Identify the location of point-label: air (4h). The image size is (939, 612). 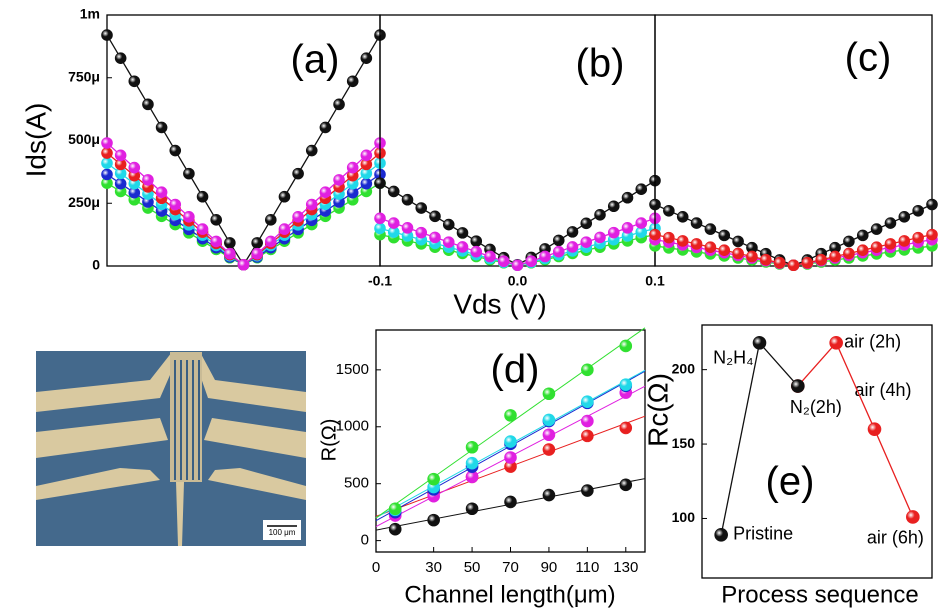
(883, 390).